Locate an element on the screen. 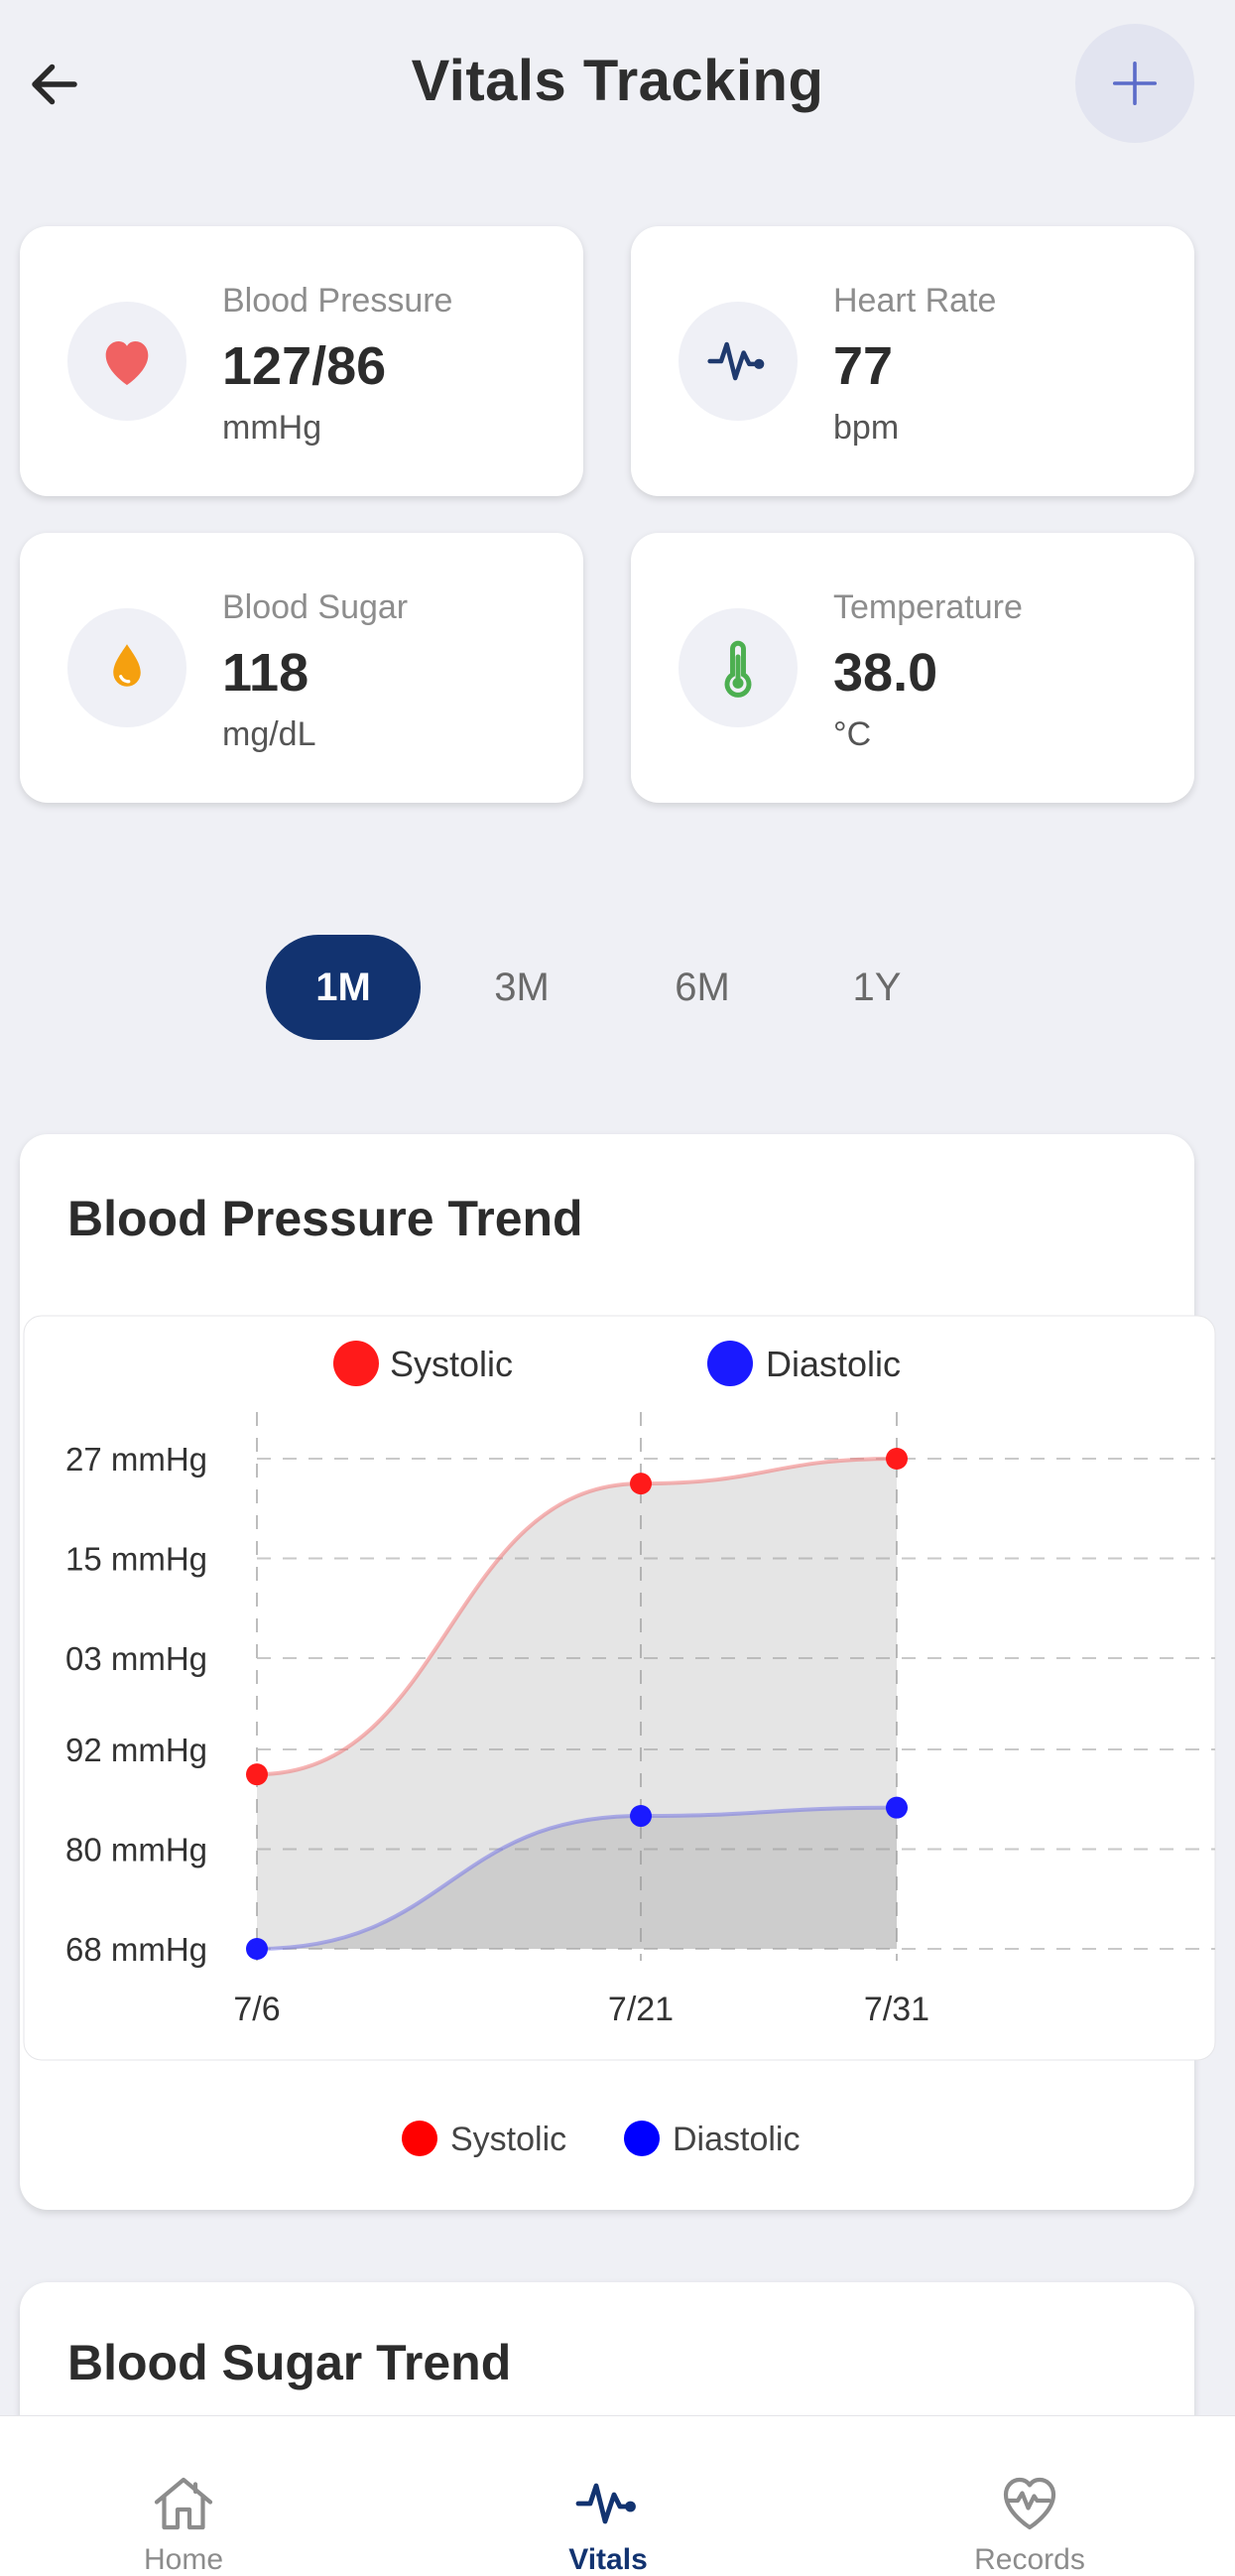 The width and height of the screenshot is (1235, 2576). add-vital-button is located at coordinates (1134, 83).